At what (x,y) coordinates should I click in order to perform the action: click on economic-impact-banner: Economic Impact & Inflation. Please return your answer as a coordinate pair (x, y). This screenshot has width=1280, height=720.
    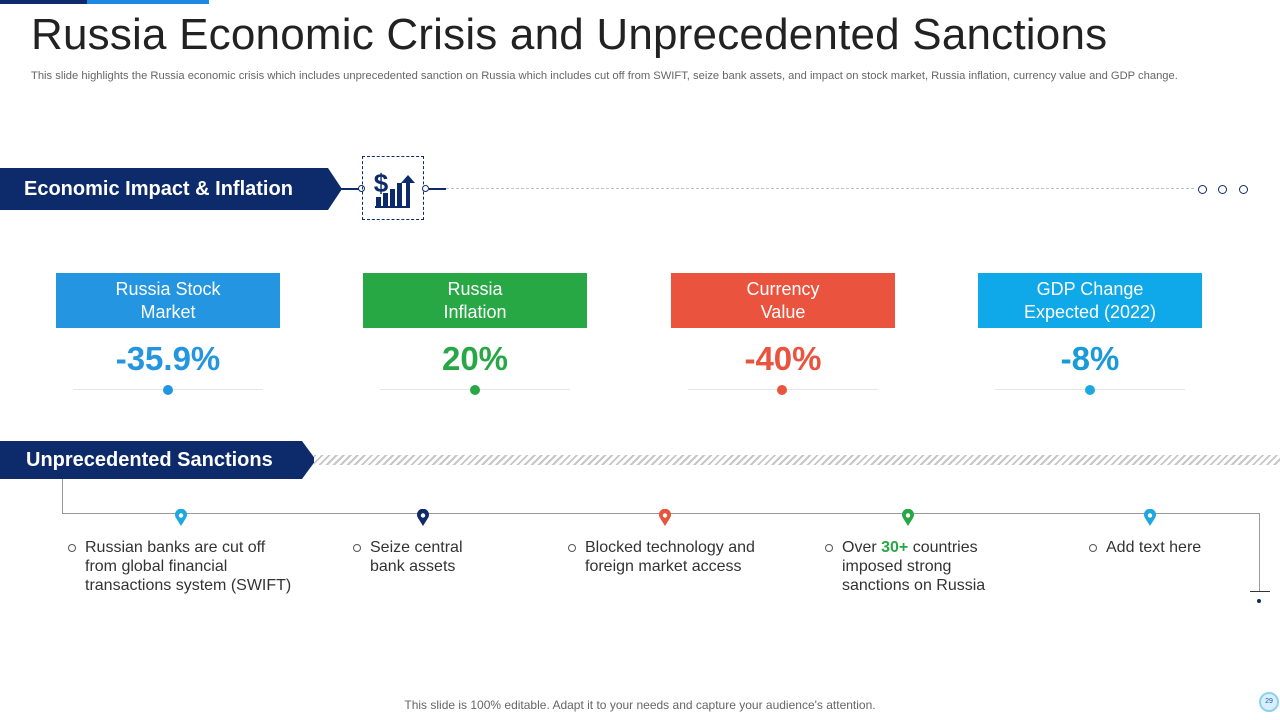
    Looking at the image, I should click on (171, 189).